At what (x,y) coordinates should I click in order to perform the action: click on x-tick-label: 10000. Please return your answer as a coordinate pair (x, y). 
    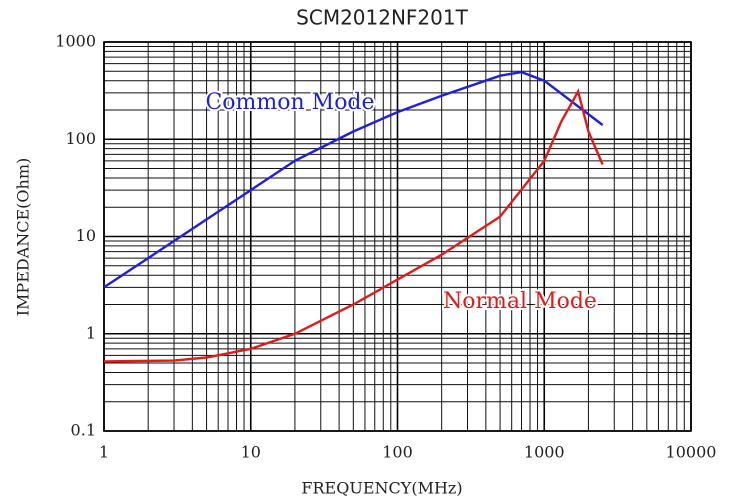
    Looking at the image, I should click on (691, 452).